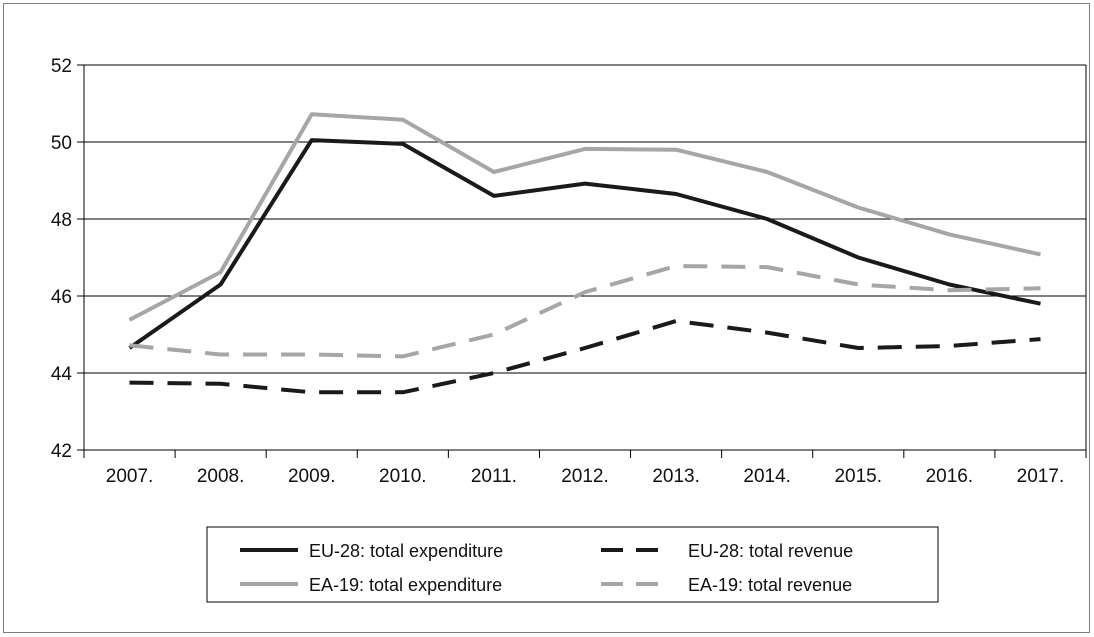  Describe the element at coordinates (312, 476) in the screenshot. I see `x-tick-label: 2009.` at that location.